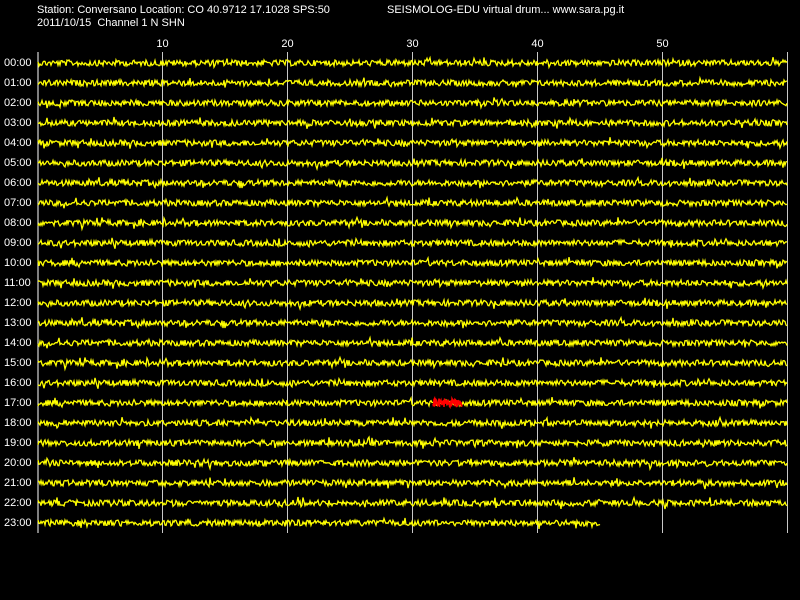 This screenshot has height=600, width=800. I want to click on hour-label: 01:00, so click(18, 83).